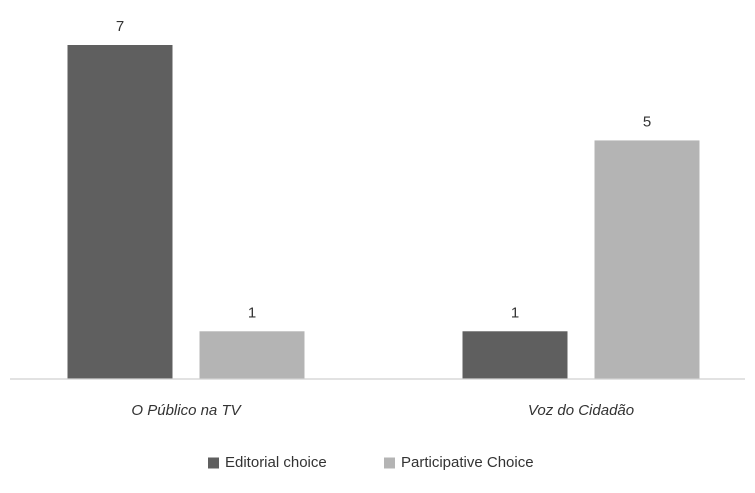 Image resolution: width=755 pixels, height=493 pixels. What do you see at coordinates (186, 410) in the screenshot?
I see `category-label: O Público na TV` at bounding box center [186, 410].